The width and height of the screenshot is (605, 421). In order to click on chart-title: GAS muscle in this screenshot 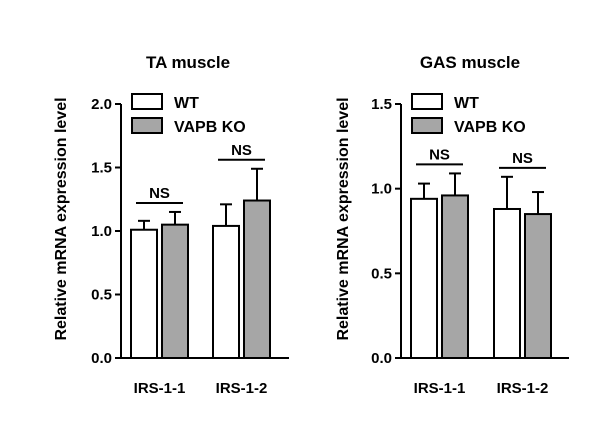, I will do `click(470, 62)`.